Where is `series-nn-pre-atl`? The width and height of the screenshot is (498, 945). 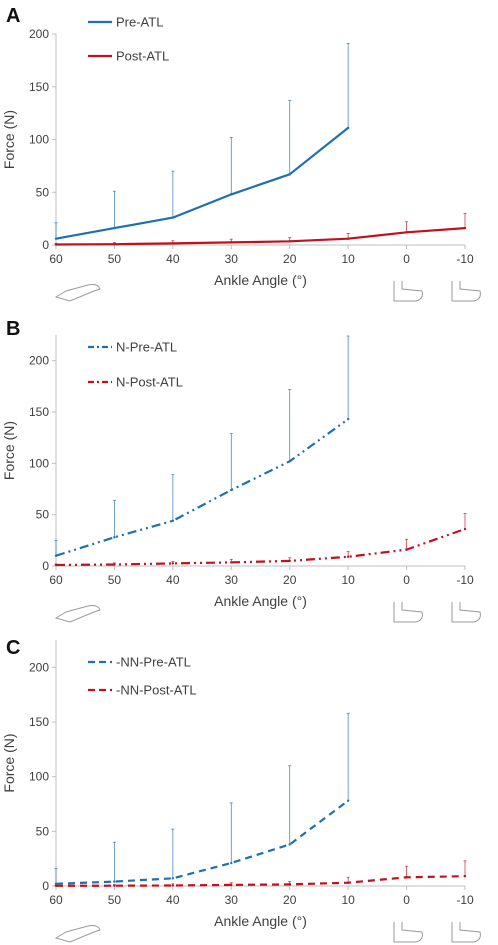 series-nn-pre-atl is located at coordinates (202, 799).